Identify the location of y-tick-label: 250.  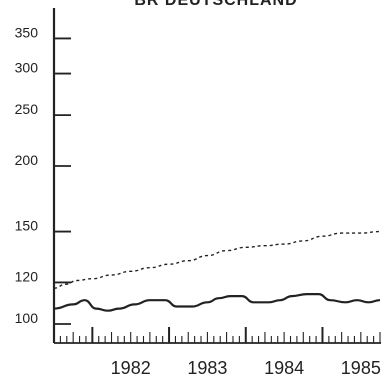
(27, 109).